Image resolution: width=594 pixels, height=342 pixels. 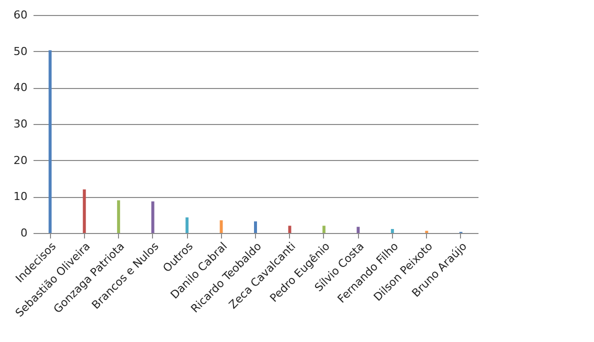 I want to click on y-tick-label: 0, so click(x=24, y=233).